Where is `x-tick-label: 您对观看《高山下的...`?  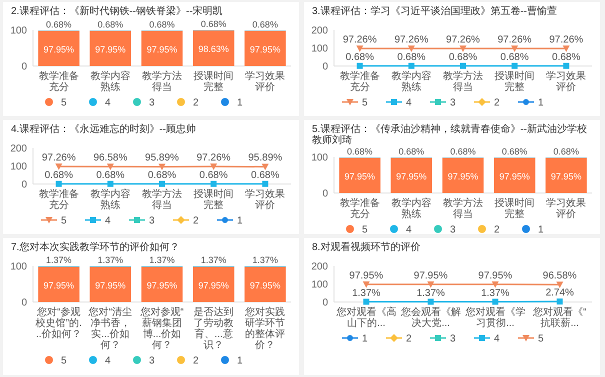
x-tick-label: 您对观看《高山下的... is located at coordinates (365, 317).